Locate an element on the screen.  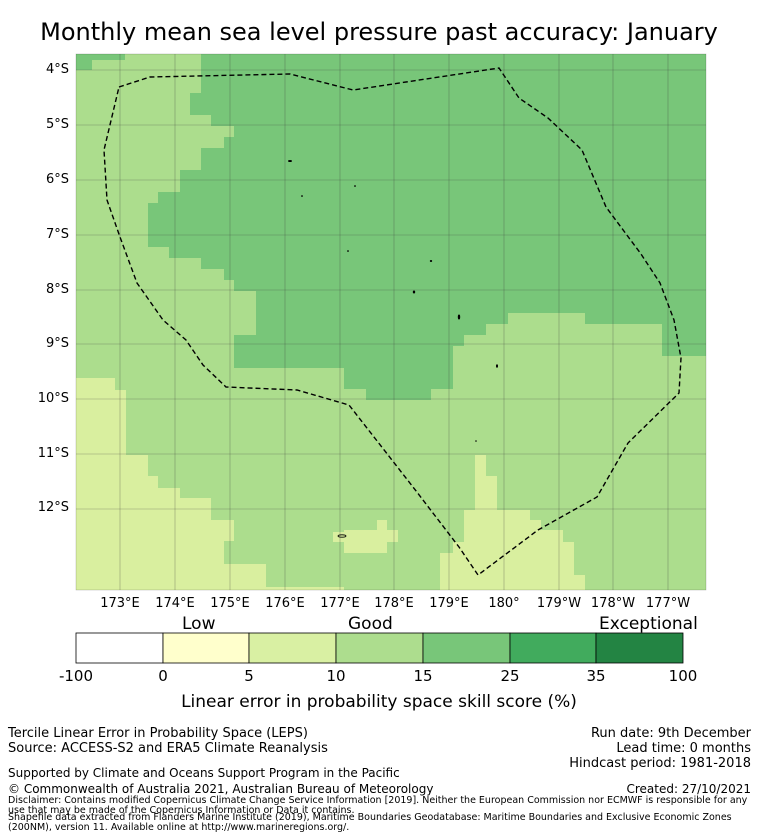
lat-label: 7°S is located at coordinates (57, 234).